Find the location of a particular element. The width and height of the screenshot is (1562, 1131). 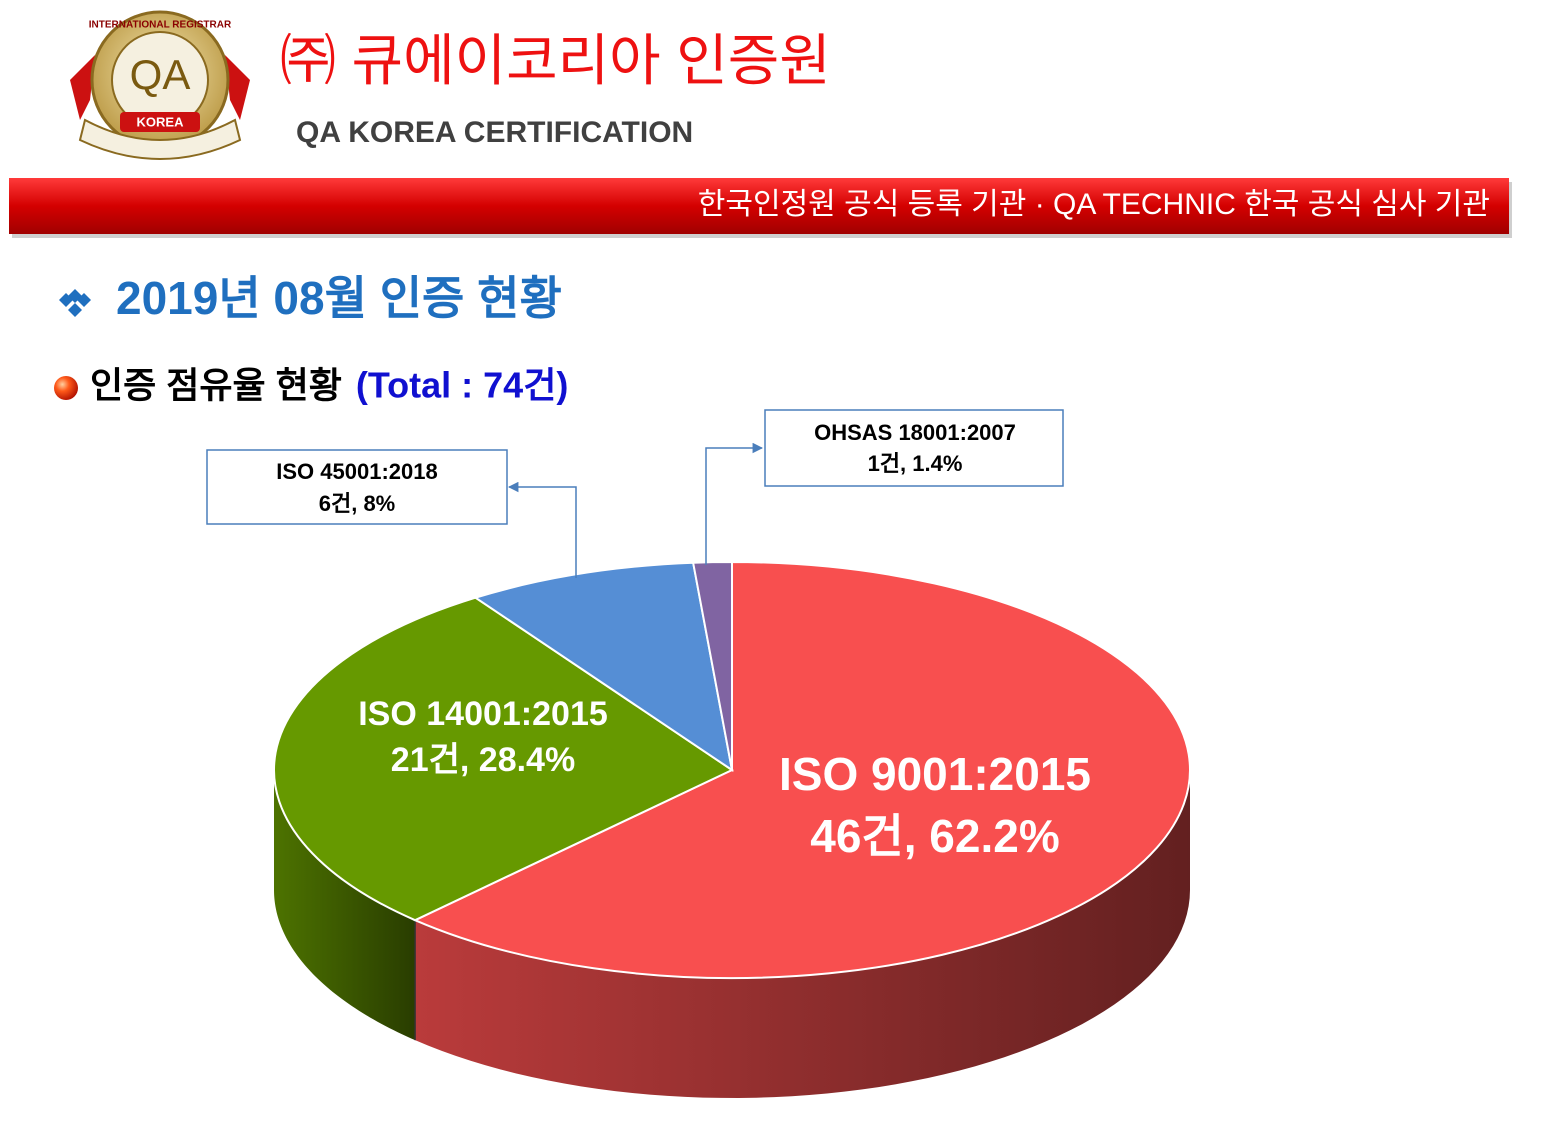

slice-value-label: 21건, 28.4% is located at coordinates (483, 760).